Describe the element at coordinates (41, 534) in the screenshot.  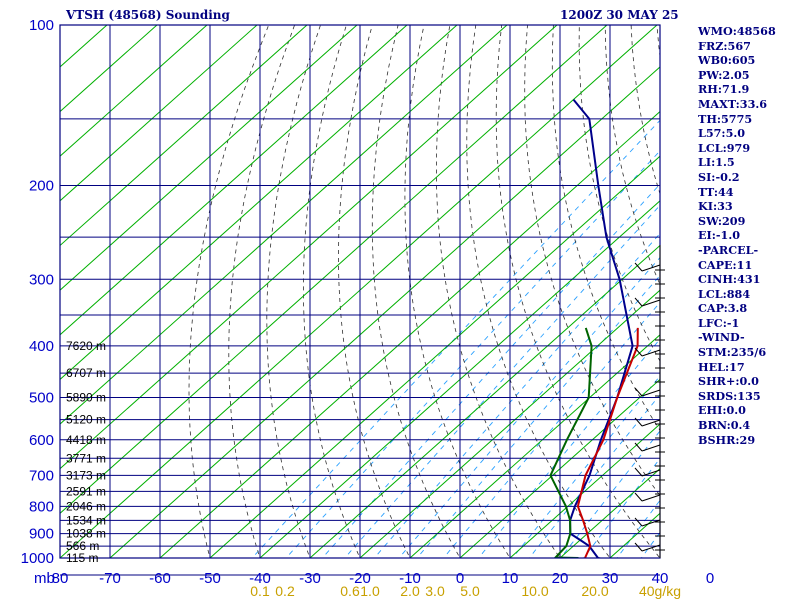
I see `pressure-tick-label: 900` at that location.